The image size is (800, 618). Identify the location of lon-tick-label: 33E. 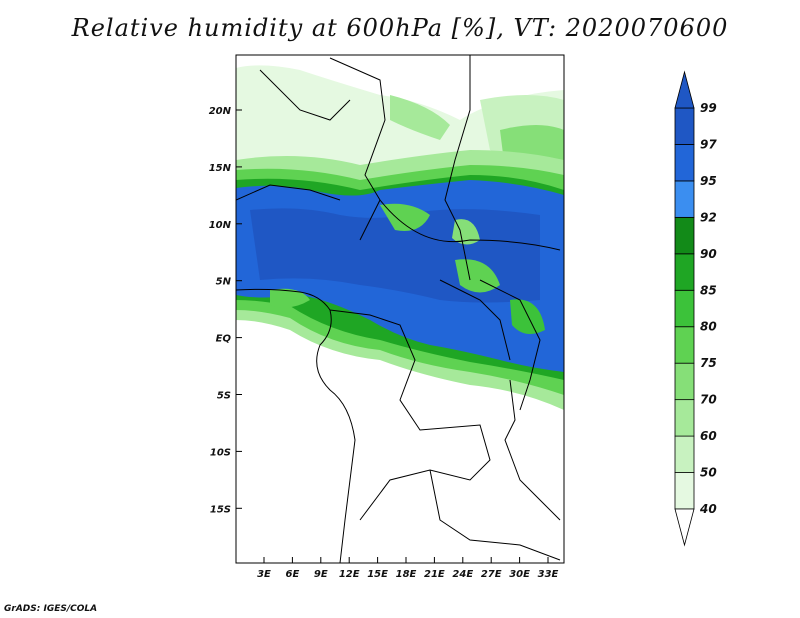
(548, 574).